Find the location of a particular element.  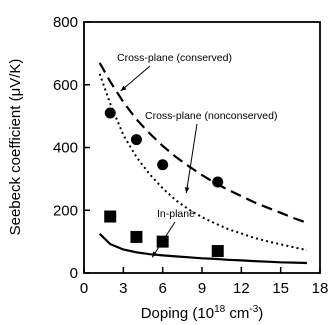

y-tick-label: 0 is located at coordinates (74, 273).